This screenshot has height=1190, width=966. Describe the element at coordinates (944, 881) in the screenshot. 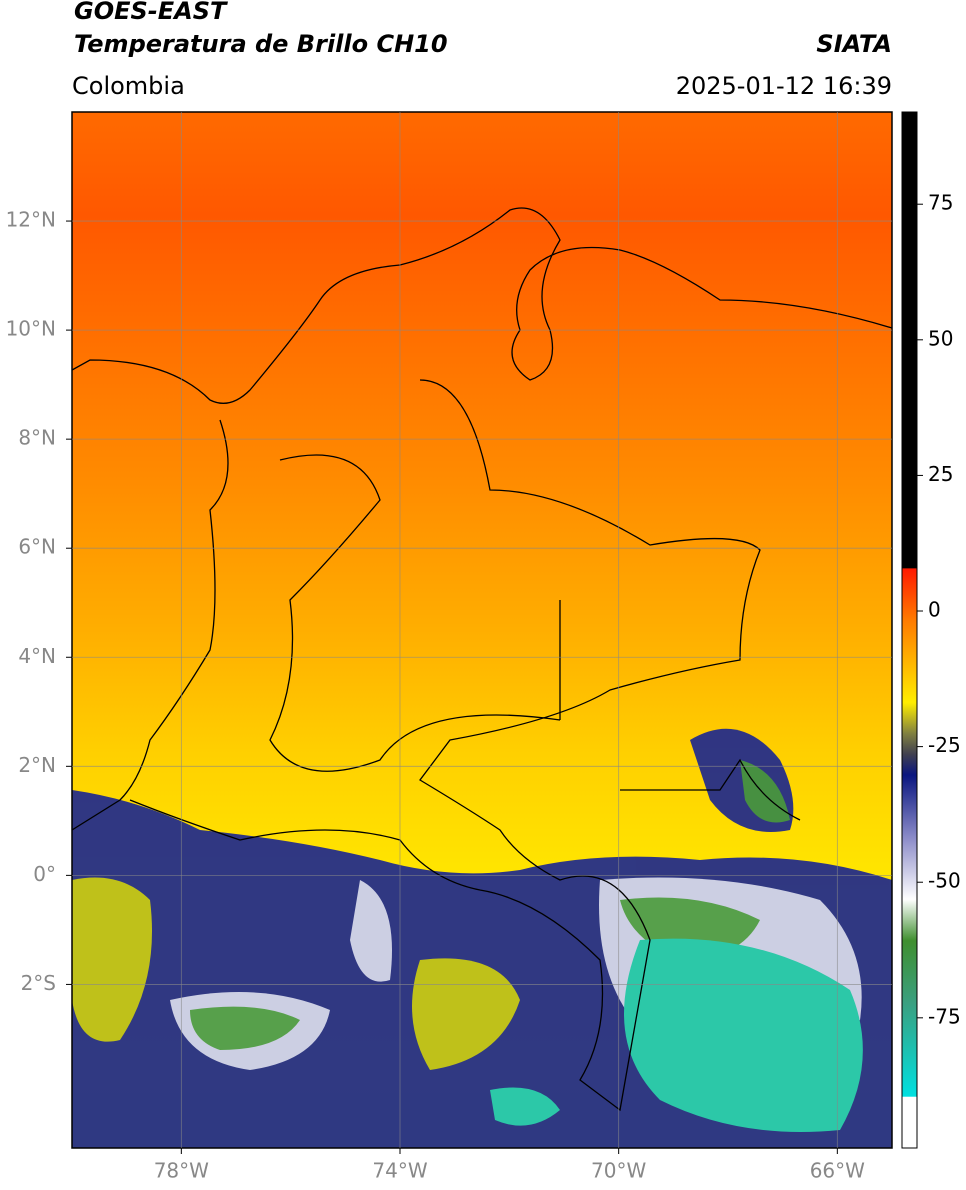

I see `colorbar-tick-label: -50` at that location.